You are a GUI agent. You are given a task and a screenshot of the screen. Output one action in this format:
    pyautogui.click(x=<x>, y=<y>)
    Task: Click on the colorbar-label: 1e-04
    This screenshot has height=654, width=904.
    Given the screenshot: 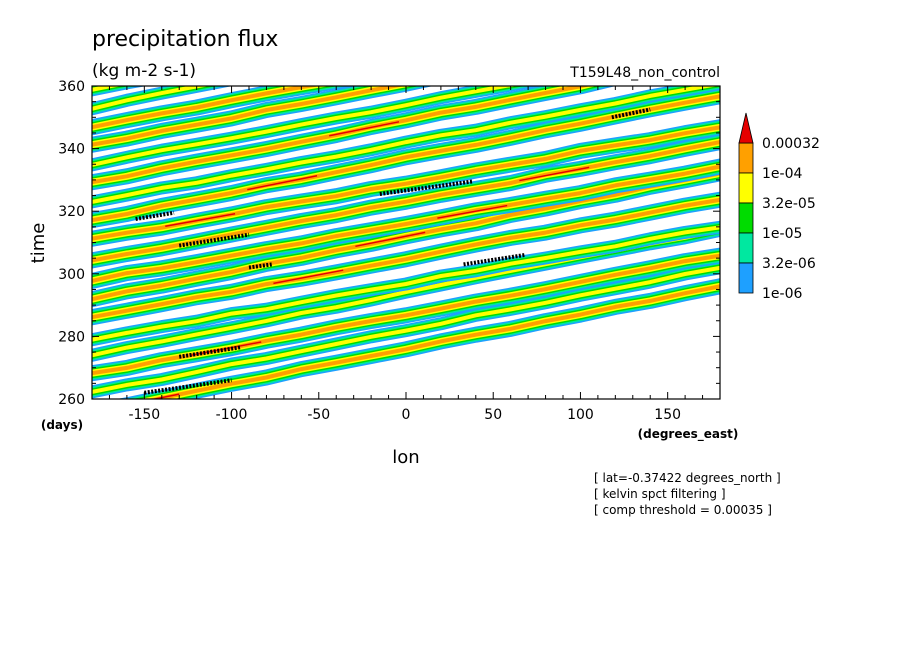 What is the action you would take?
    pyautogui.click(x=782, y=174)
    